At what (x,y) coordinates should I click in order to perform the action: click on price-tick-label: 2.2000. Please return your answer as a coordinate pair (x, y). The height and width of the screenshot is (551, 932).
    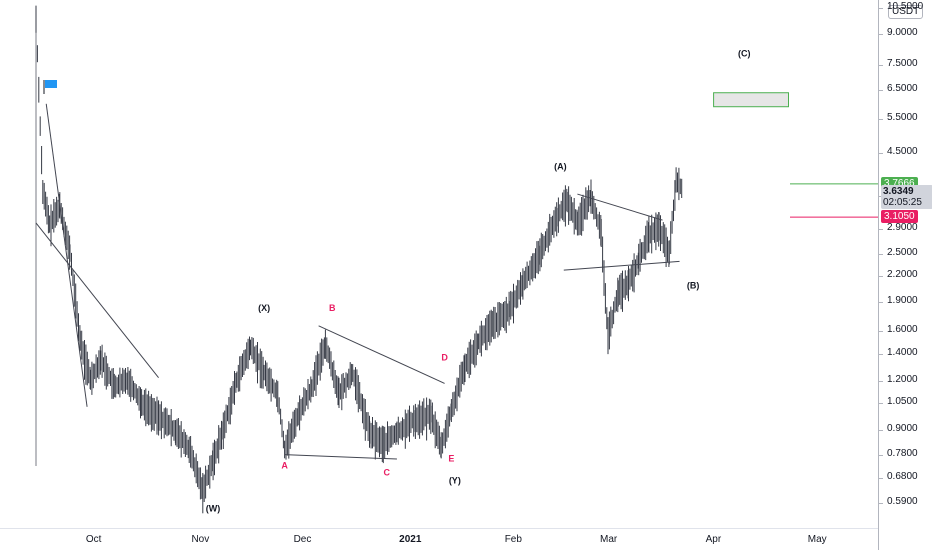
    Looking at the image, I should click on (898, 275).